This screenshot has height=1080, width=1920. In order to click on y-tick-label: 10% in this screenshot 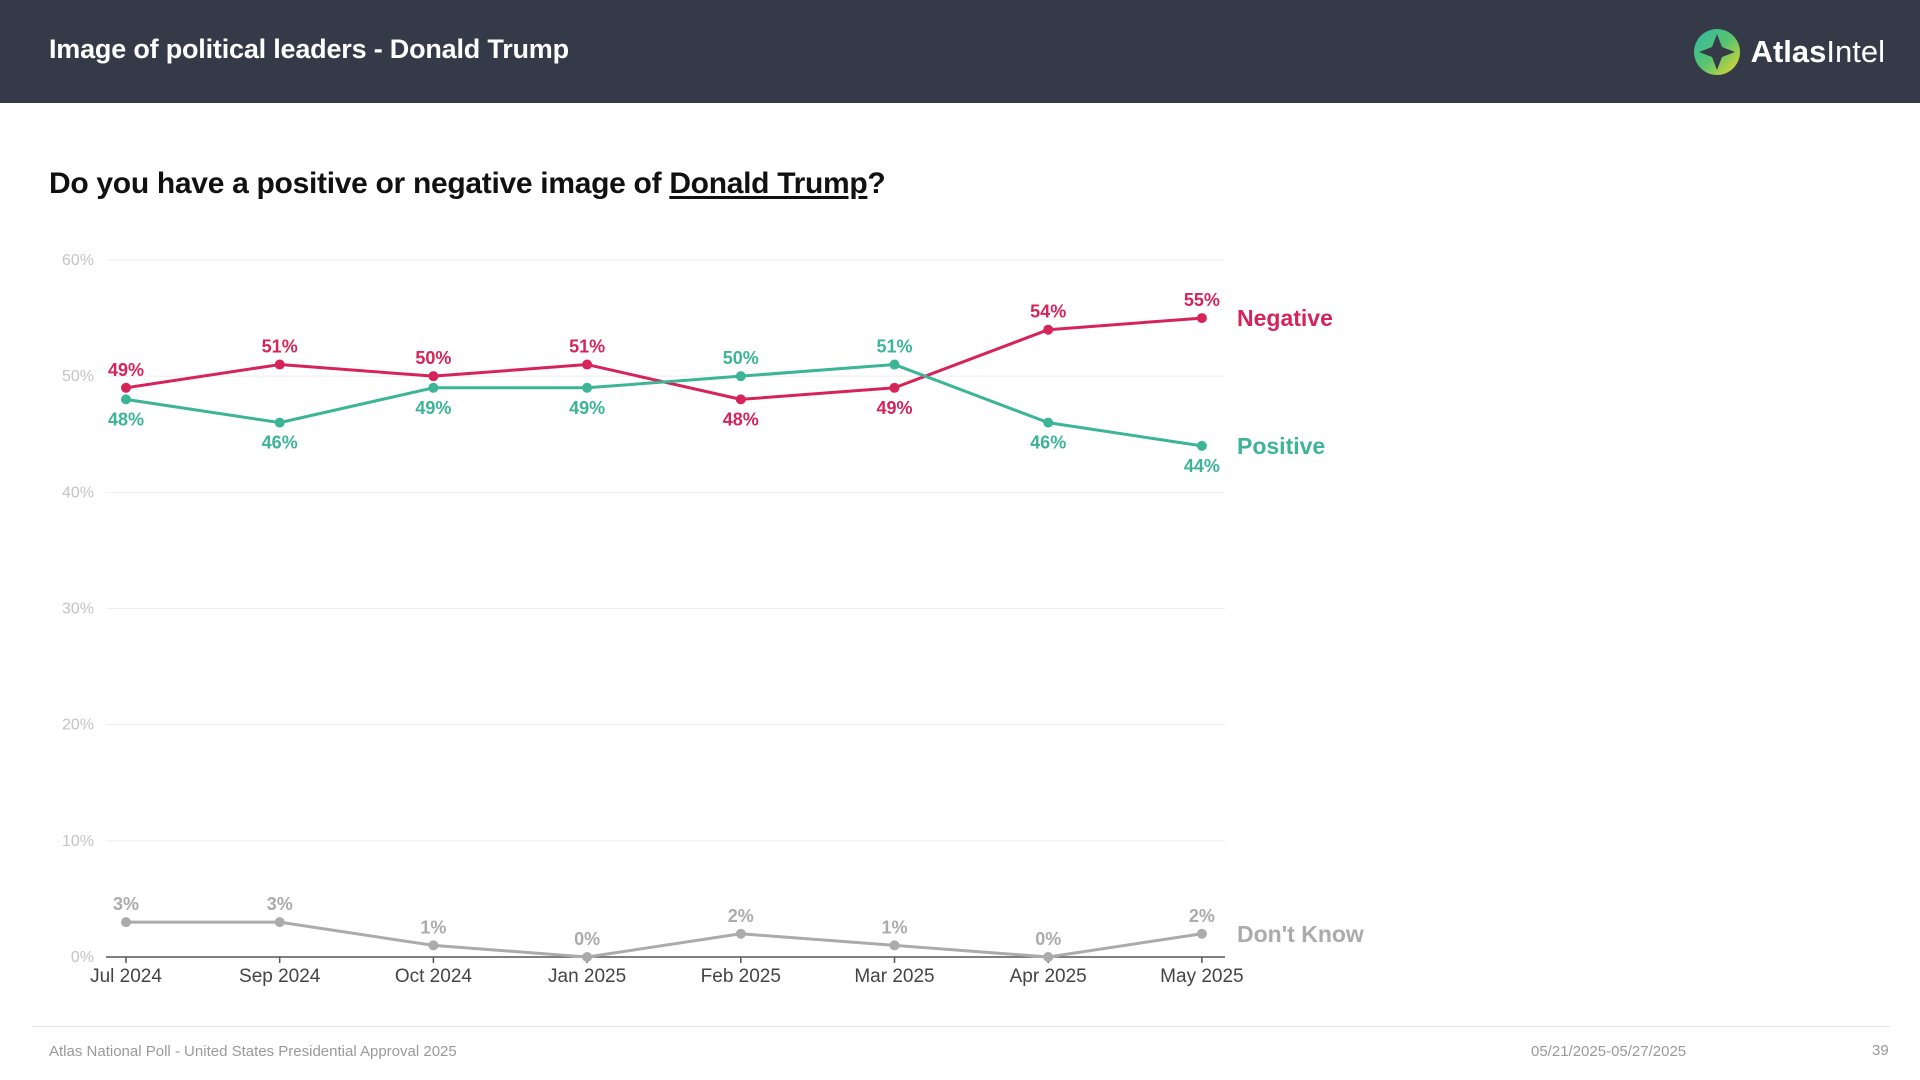, I will do `click(78, 841)`.